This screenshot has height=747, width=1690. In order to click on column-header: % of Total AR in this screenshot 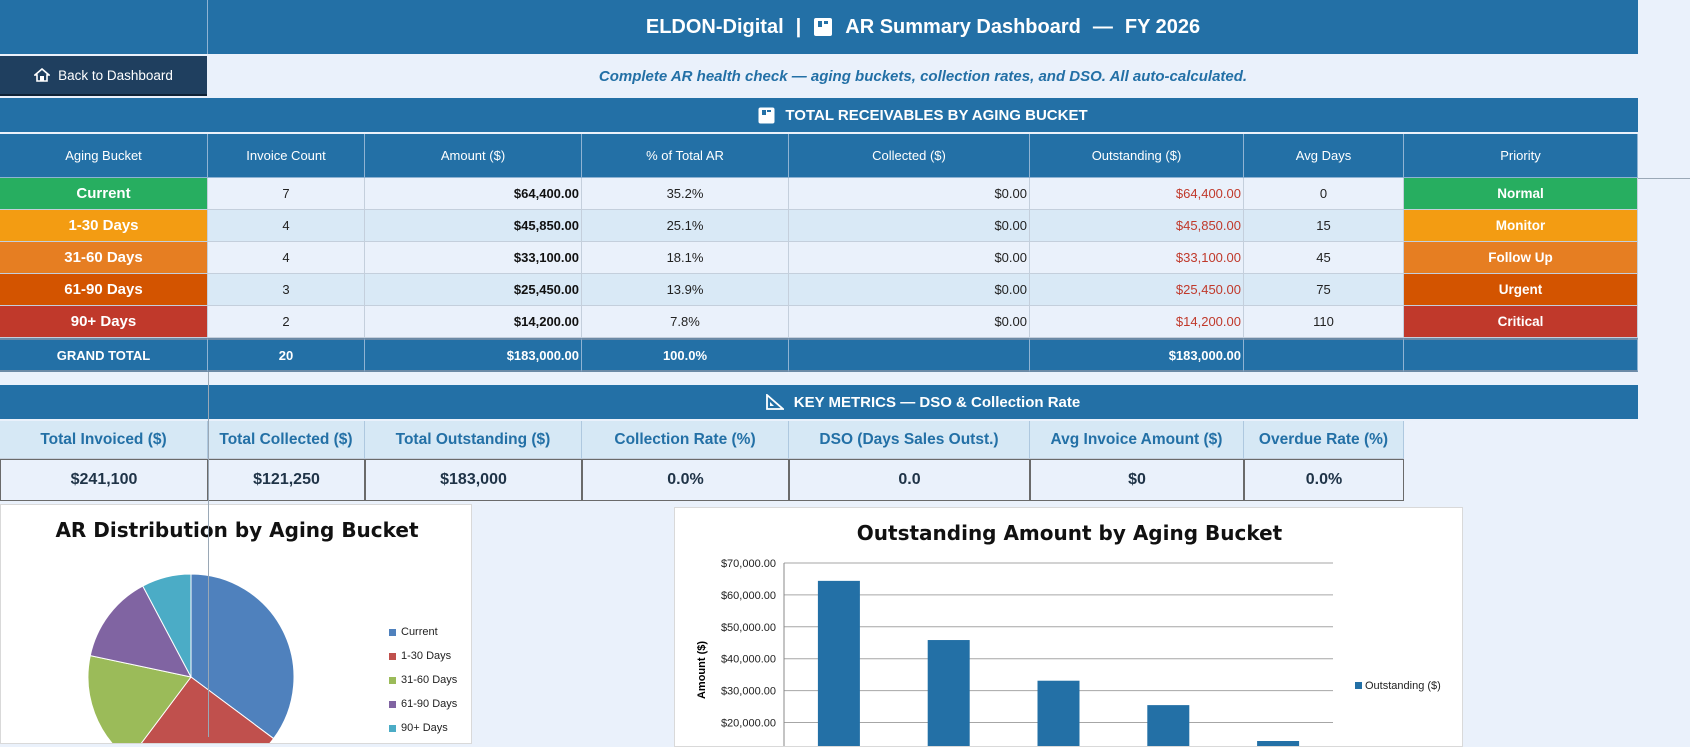, I will do `click(685, 156)`.